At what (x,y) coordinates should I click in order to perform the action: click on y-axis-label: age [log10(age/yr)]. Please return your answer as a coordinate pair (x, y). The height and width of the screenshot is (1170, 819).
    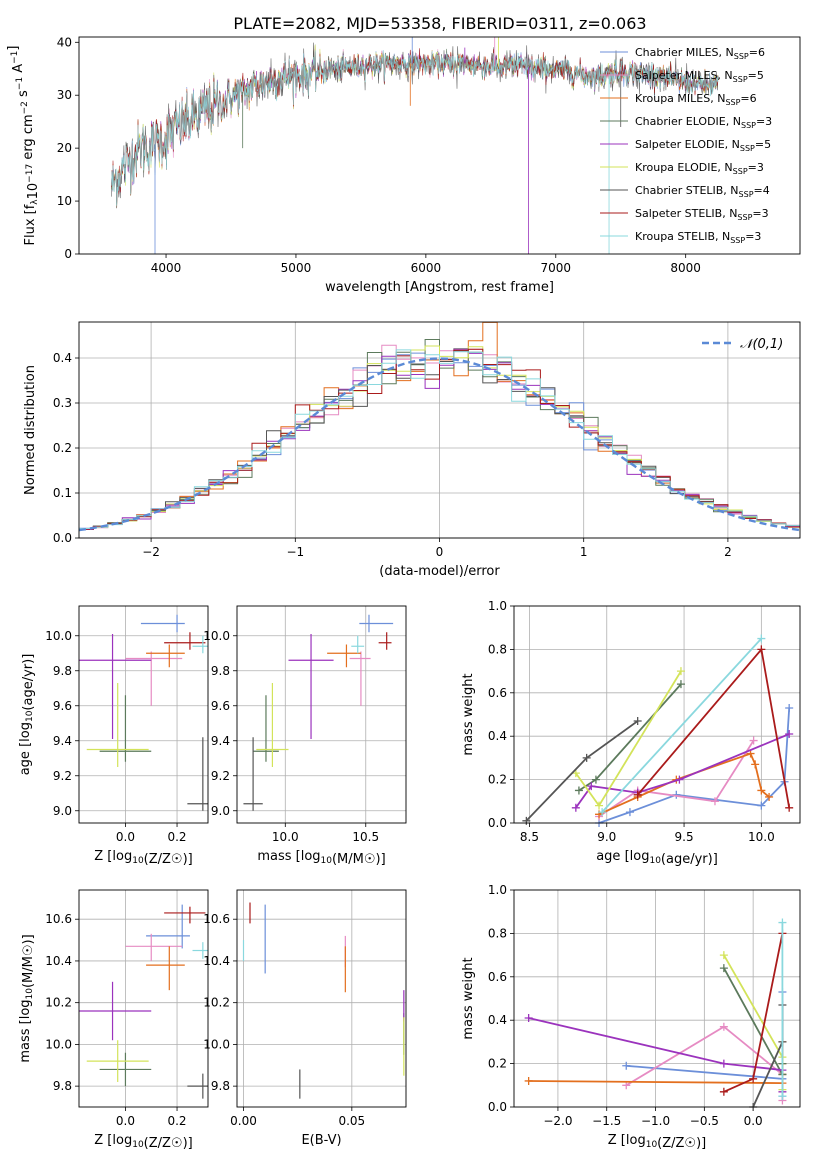
    Looking at the image, I should click on (27, 715).